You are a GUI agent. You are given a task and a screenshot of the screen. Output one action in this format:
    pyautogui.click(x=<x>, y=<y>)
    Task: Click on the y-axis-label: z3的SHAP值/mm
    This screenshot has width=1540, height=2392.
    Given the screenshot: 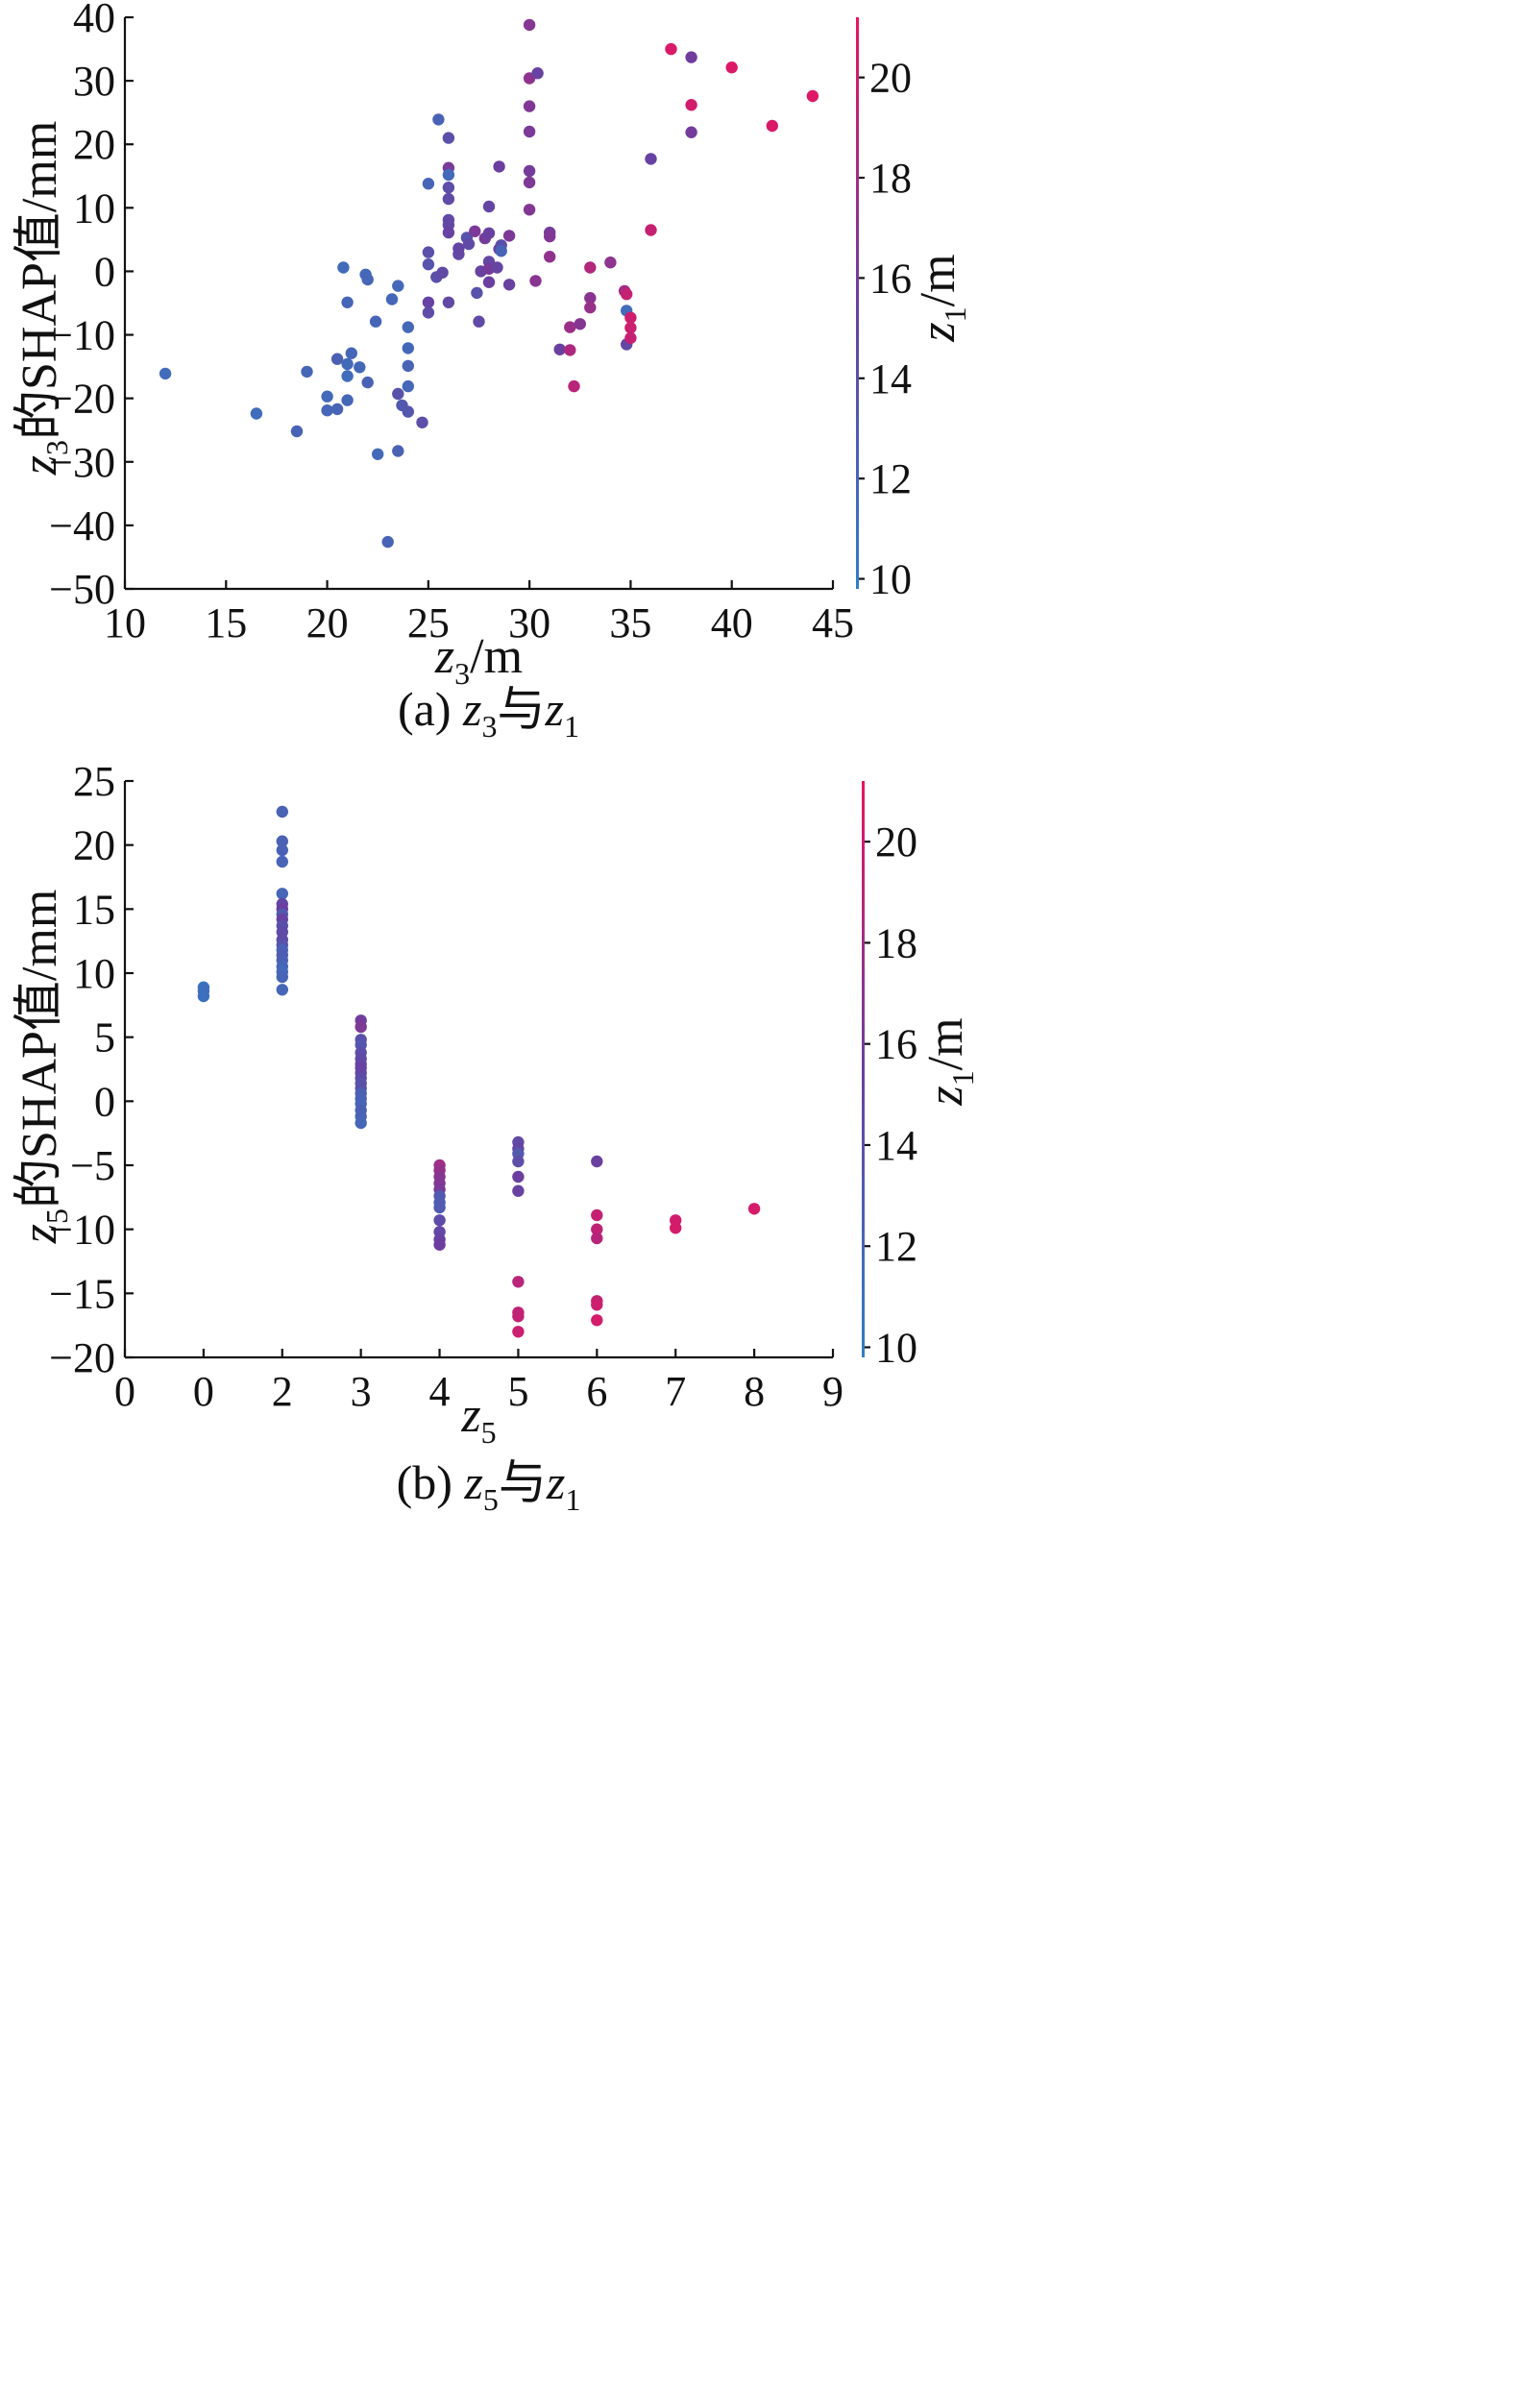 What is the action you would take?
    pyautogui.click(x=43, y=298)
    